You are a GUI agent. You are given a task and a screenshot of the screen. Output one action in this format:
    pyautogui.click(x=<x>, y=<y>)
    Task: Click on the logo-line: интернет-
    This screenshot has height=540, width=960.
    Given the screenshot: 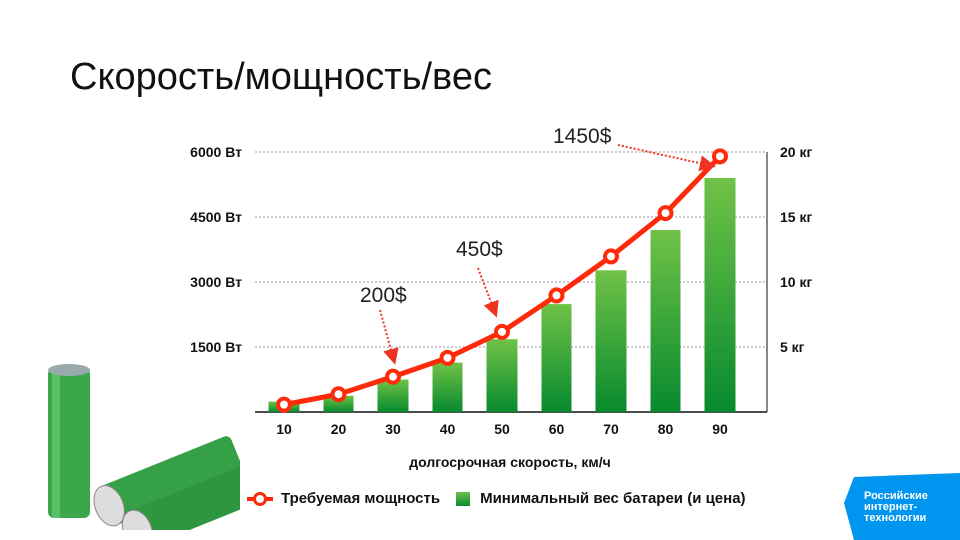 What is the action you would take?
    pyautogui.click(x=891, y=507)
    